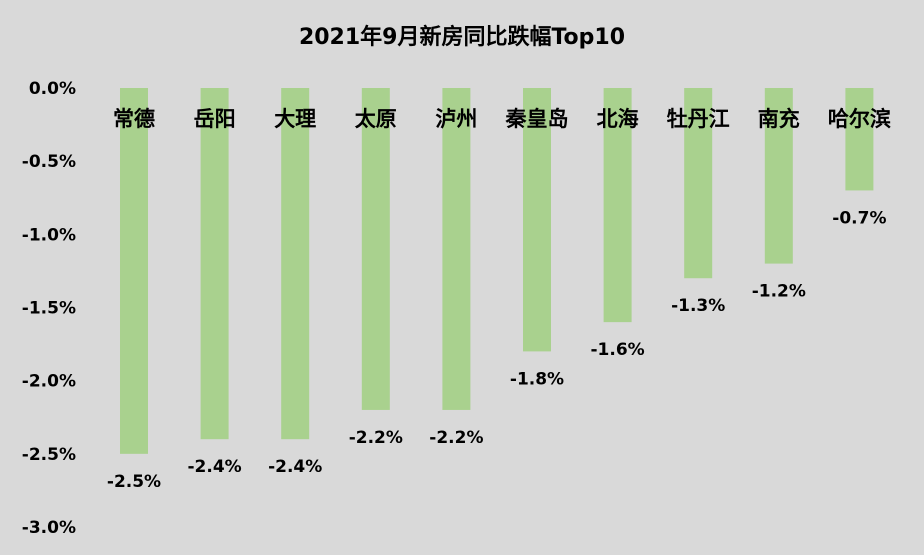 The height and width of the screenshot is (555, 924). I want to click on category-label: 大理, so click(295, 119).